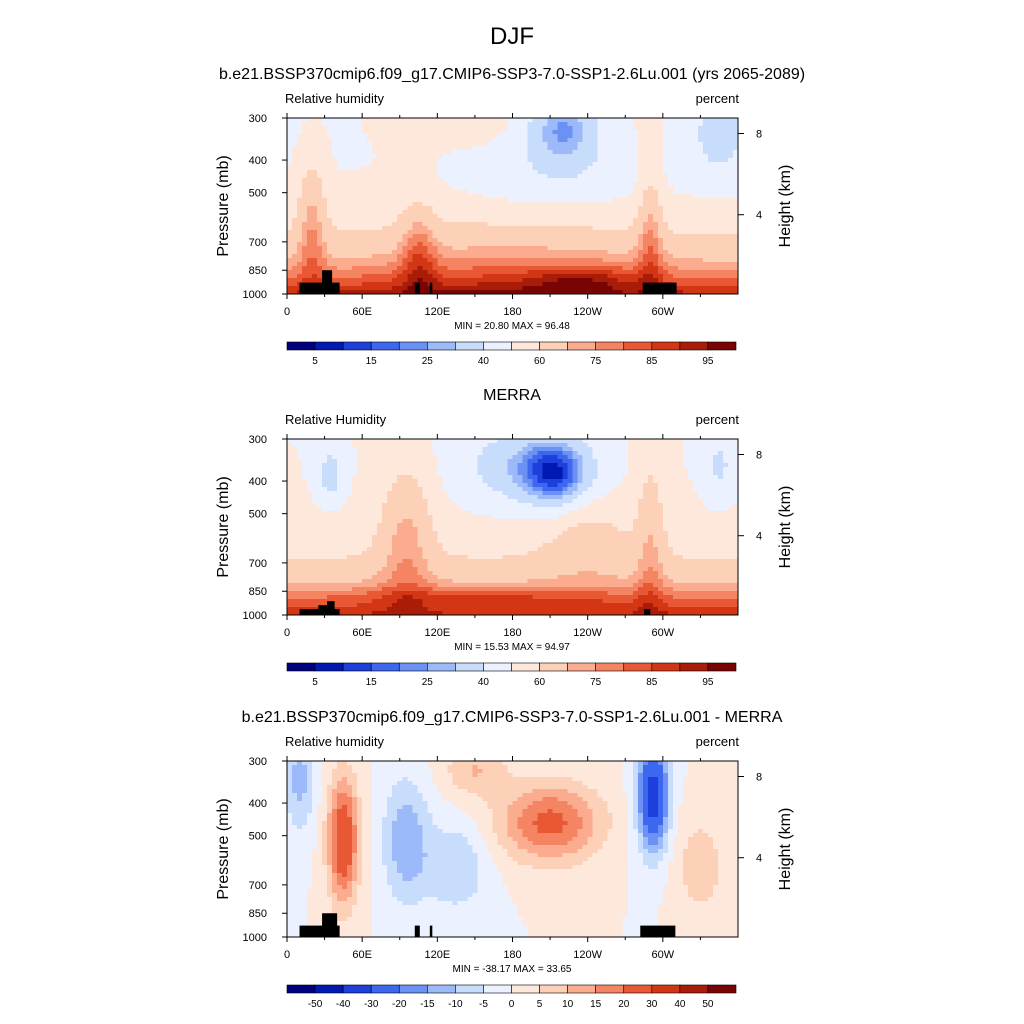 The width and height of the screenshot is (1024, 1024). What do you see at coordinates (513, 527) in the screenshot?
I see `contour-field` at bounding box center [513, 527].